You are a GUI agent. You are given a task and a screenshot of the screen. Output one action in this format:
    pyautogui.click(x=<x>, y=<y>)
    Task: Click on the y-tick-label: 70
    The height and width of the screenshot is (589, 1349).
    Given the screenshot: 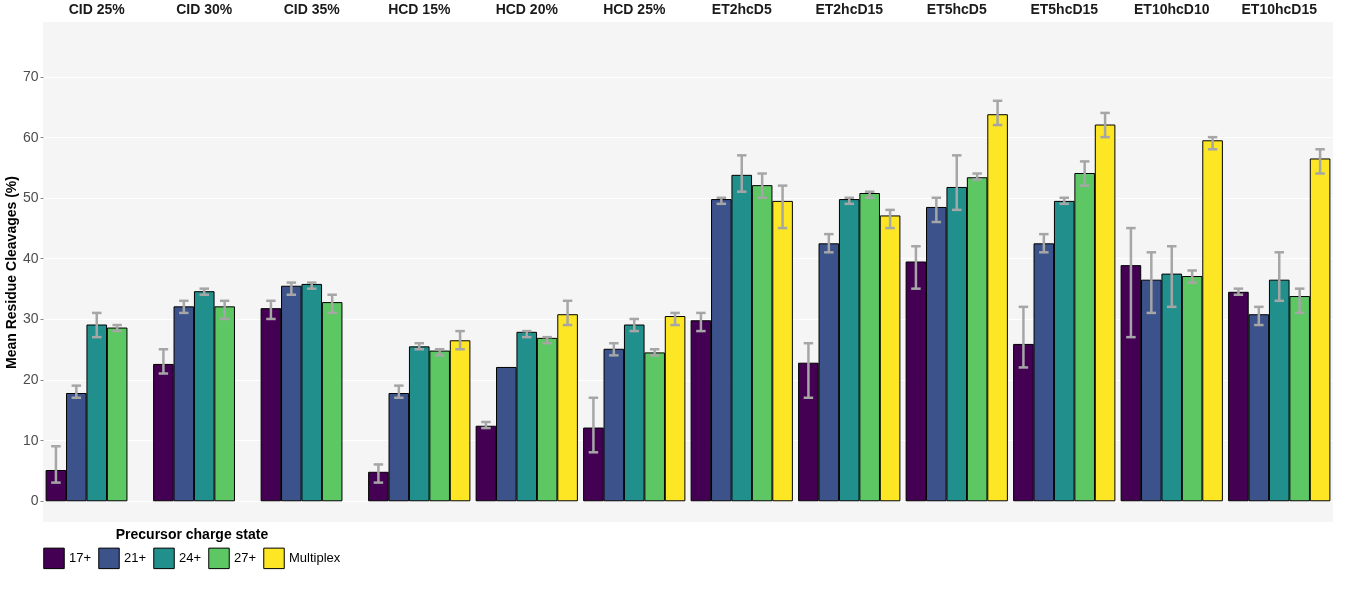 What is the action you would take?
    pyautogui.click(x=30, y=76)
    